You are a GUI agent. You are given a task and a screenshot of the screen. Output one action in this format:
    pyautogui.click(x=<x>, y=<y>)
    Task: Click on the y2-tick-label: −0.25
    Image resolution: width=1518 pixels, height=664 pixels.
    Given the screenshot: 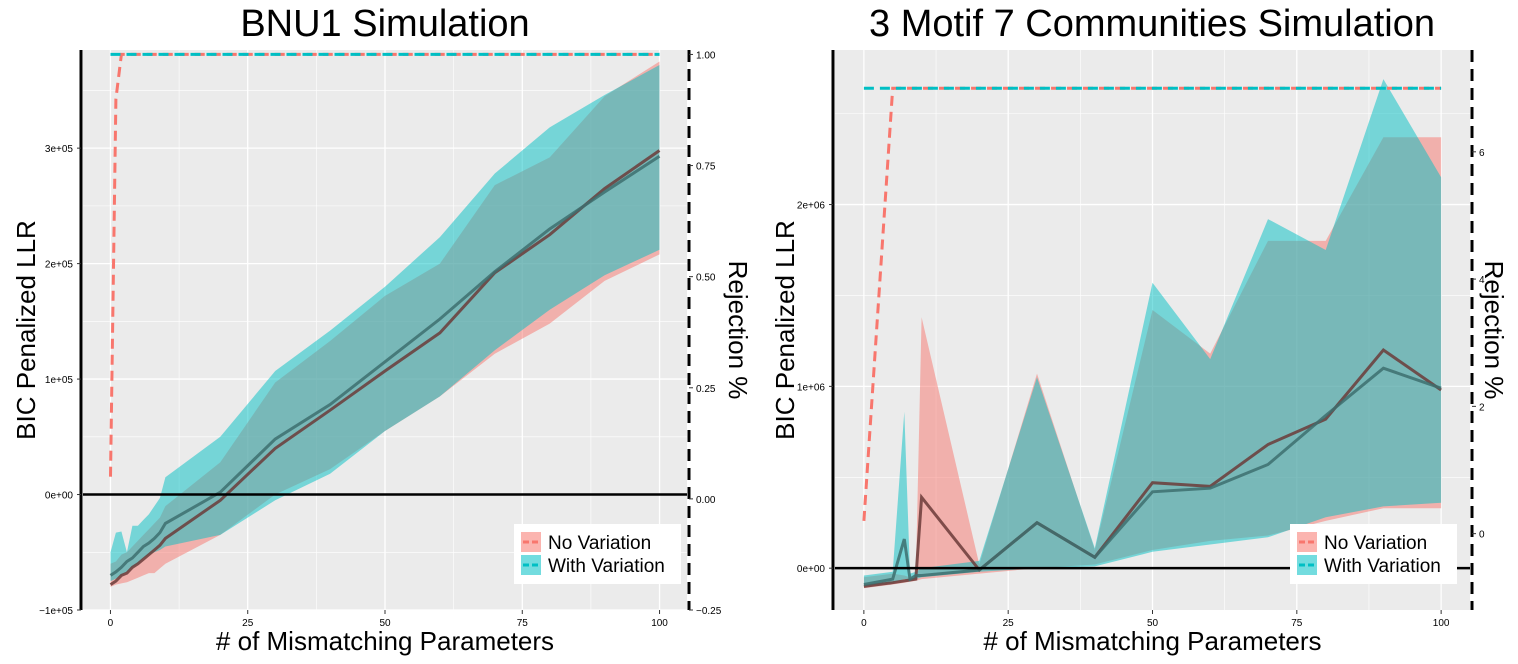 What is the action you would take?
    pyautogui.click(x=709, y=611)
    